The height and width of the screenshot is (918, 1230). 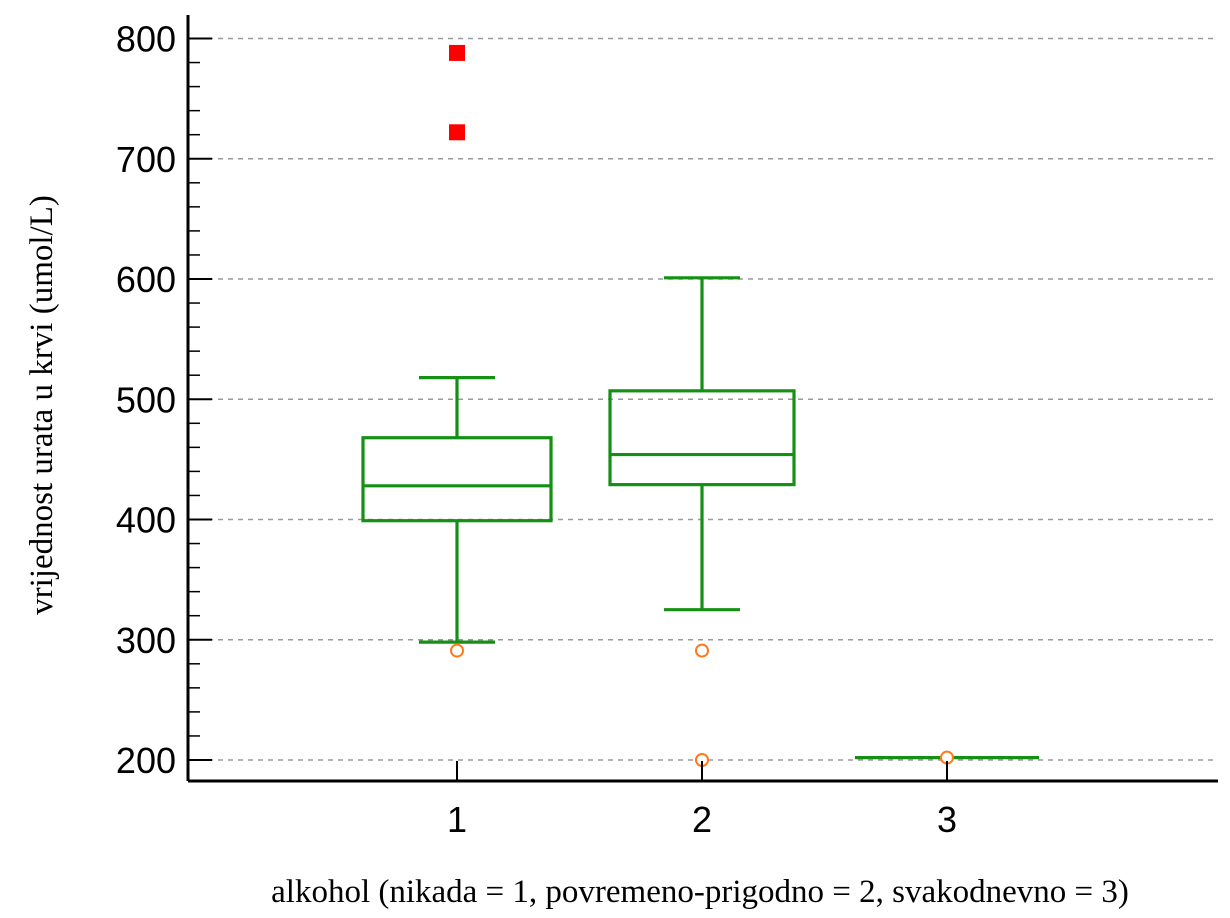 I want to click on y-tick-label-200: 200, so click(x=146, y=760).